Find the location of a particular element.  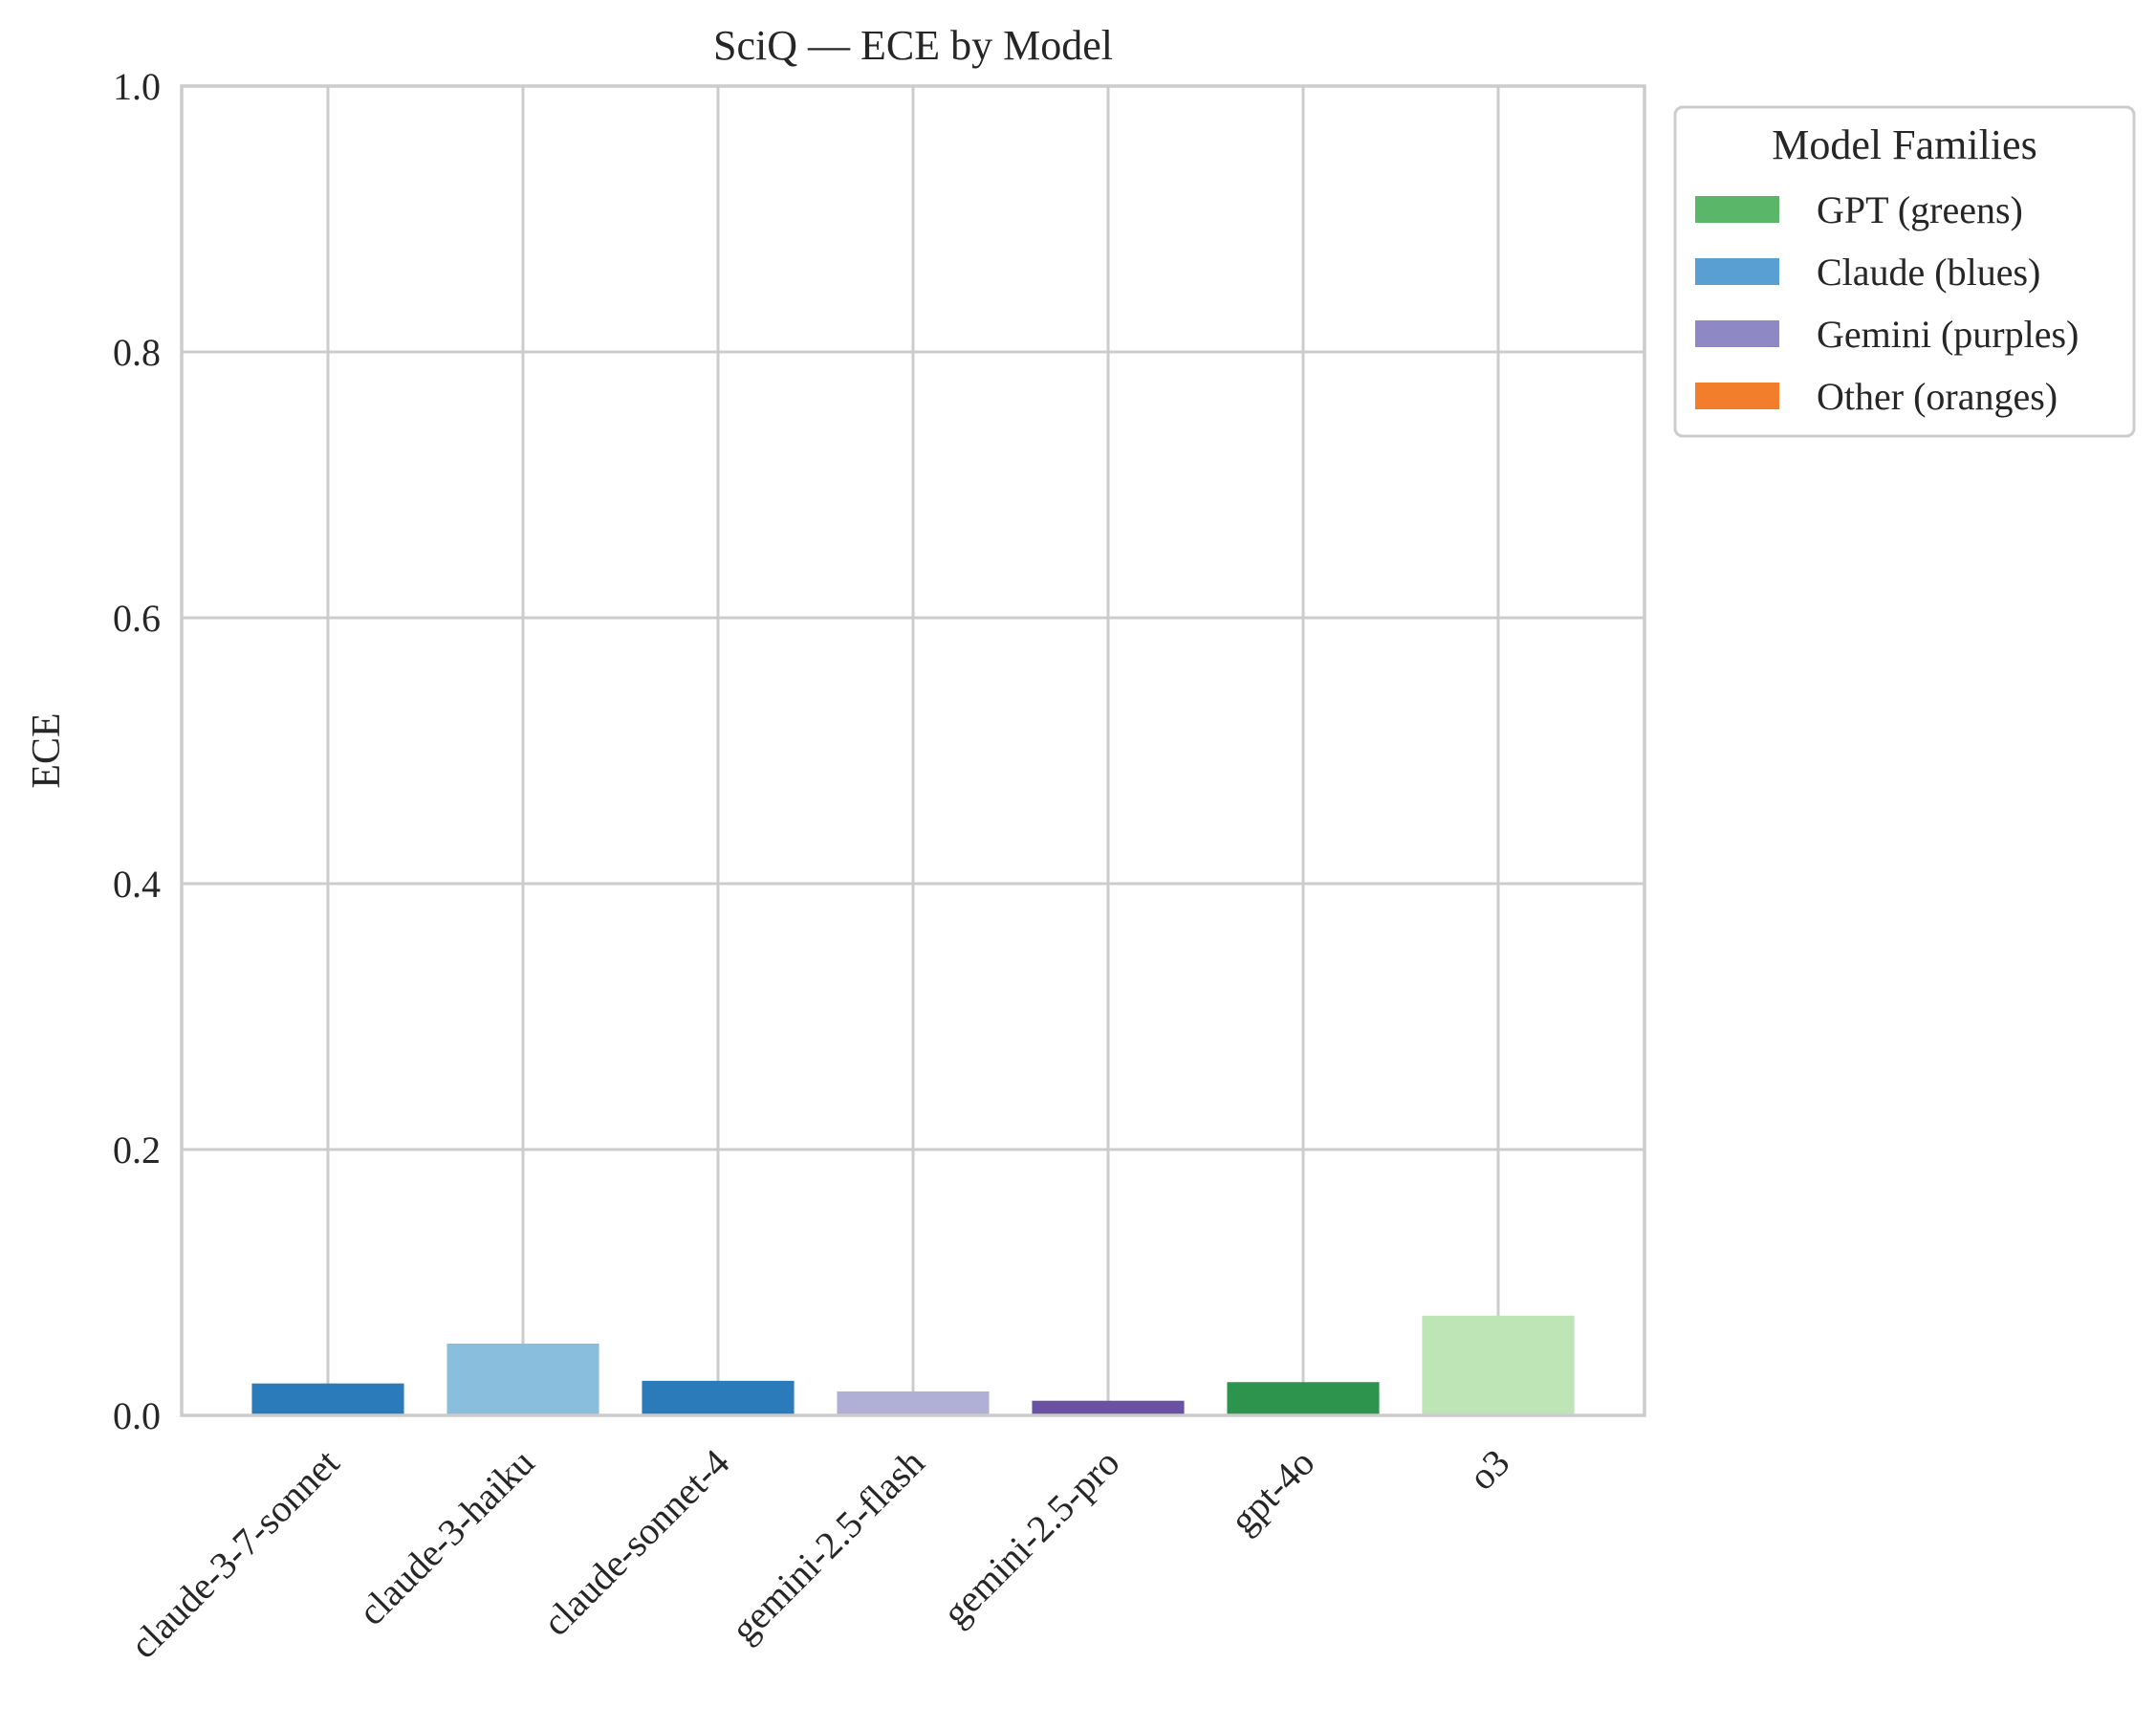

x-tick-label: claude-3-haiku is located at coordinates (446, 1537).